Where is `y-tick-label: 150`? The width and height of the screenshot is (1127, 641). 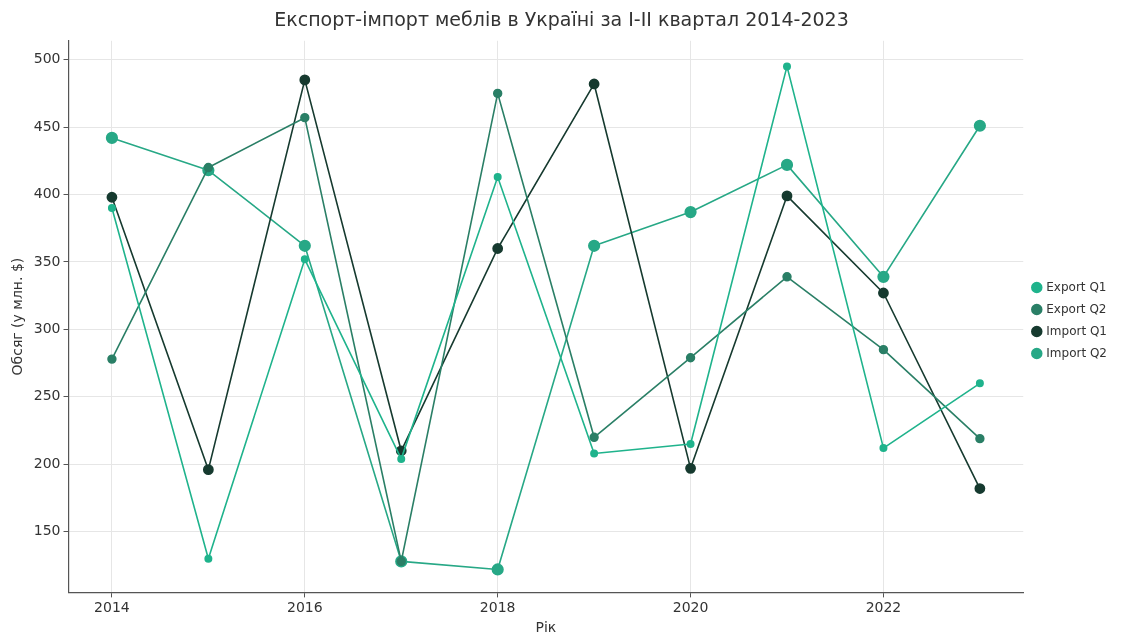 y-tick-label: 150 is located at coordinates (47, 530).